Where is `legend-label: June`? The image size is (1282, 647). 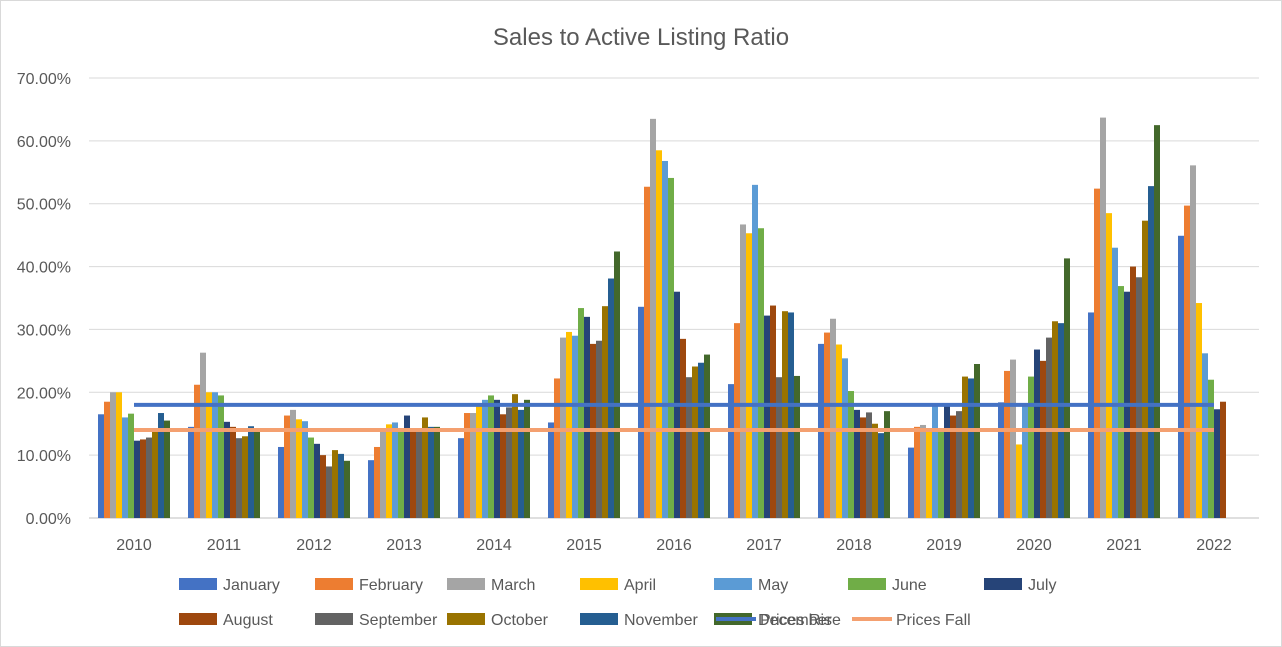
legend-label: June is located at coordinates (909, 585).